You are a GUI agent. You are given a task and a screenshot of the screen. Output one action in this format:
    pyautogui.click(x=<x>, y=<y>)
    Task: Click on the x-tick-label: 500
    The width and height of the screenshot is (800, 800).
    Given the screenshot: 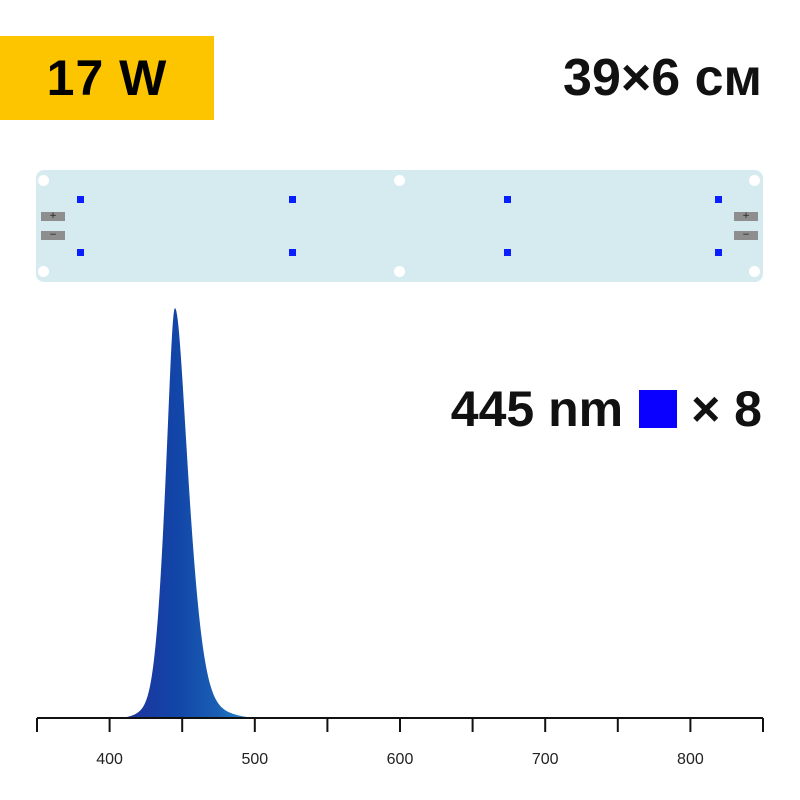 What is the action you would take?
    pyautogui.click(x=254, y=759)
    